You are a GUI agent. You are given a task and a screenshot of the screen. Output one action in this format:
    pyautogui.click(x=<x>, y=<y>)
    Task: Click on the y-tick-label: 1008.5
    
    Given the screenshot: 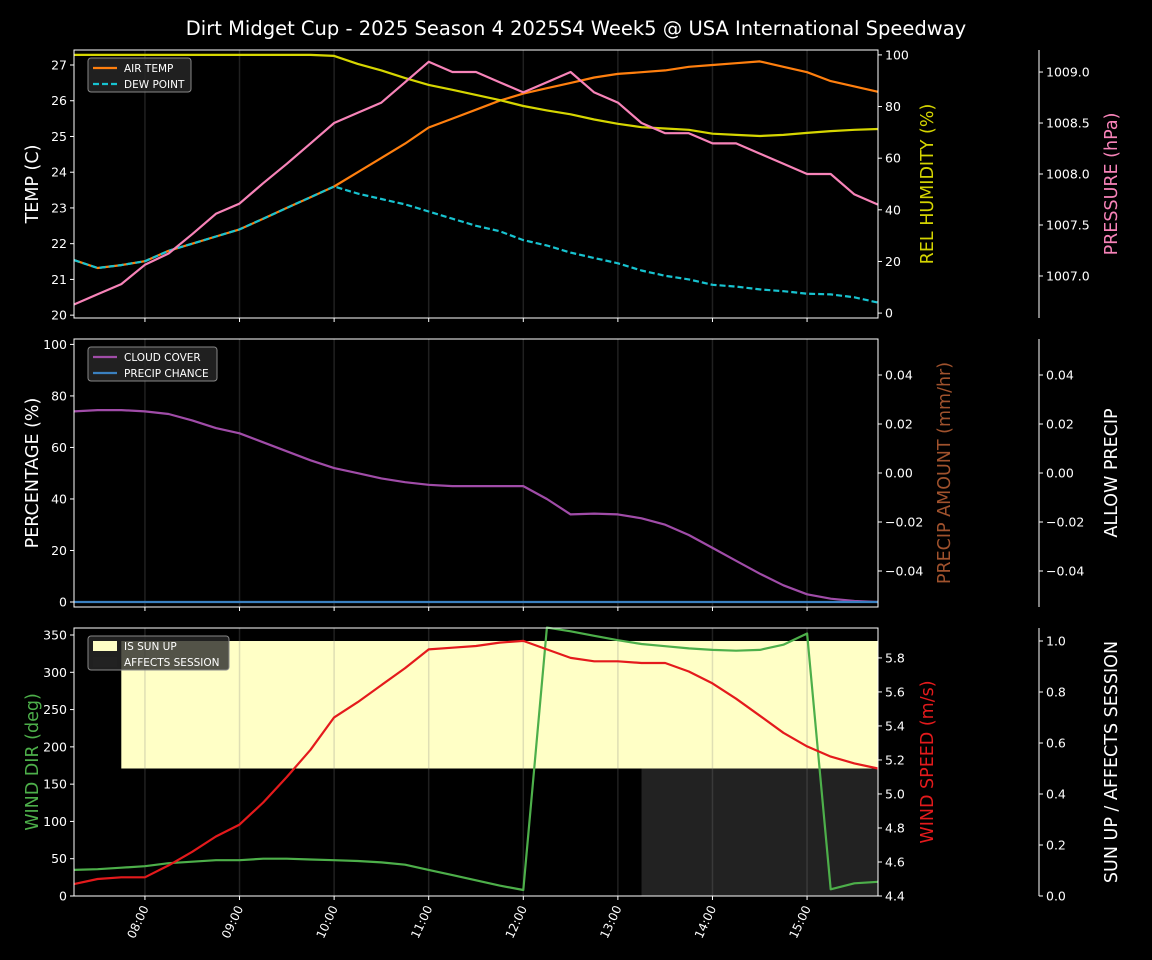 What is the action you would take?
    pyautogui.click(x=1068, y=123)
    